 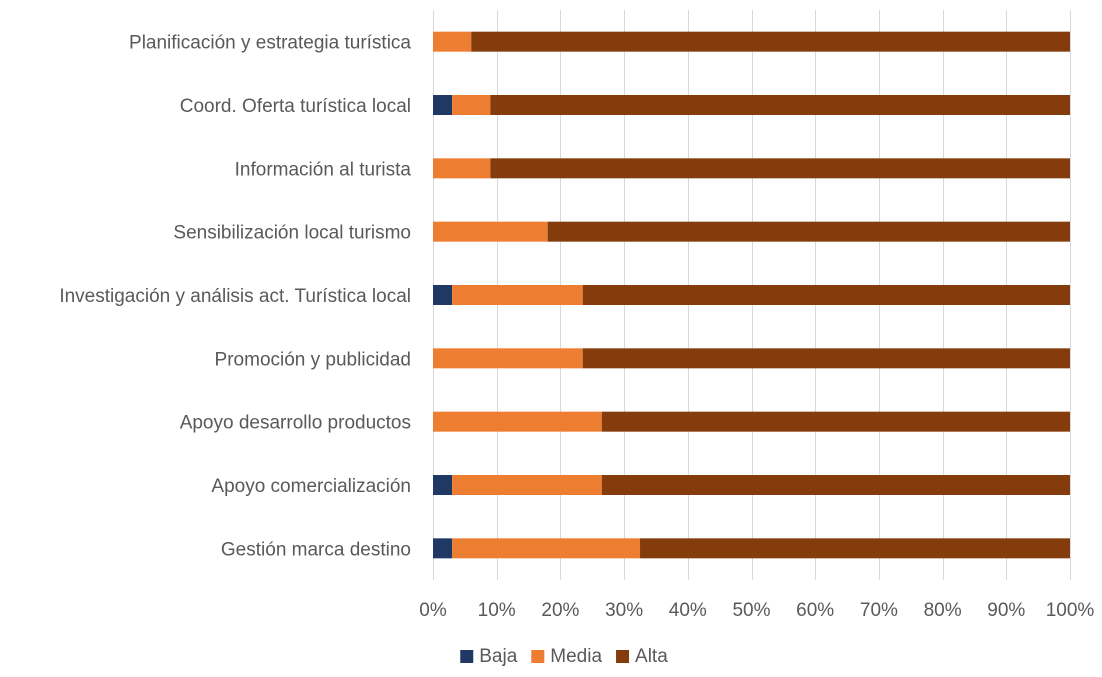 I want to click on category-label: Apoyo comercialización, so click(x=311, y=486).